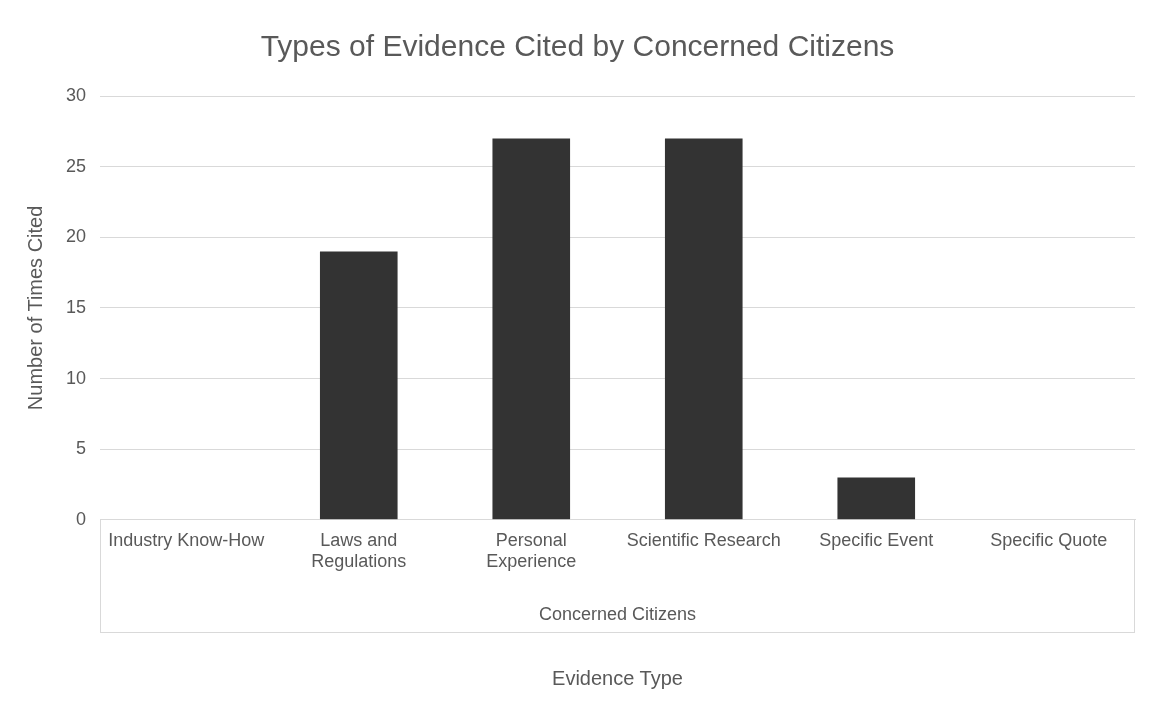 The image size is (1163, 715). What do you see at coordinates (76, 94) in the screenshot?
I see `y-tick-label: 30` at bounding box center [76, 94].